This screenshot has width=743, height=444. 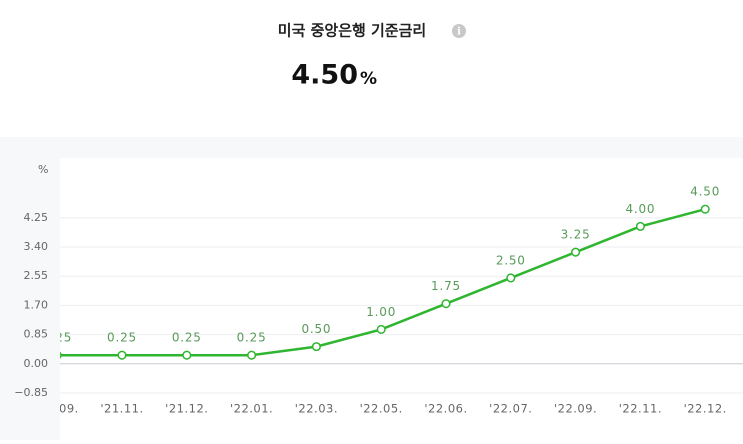 I want to click on data-label: 4.50, so click(x=705, y=192).